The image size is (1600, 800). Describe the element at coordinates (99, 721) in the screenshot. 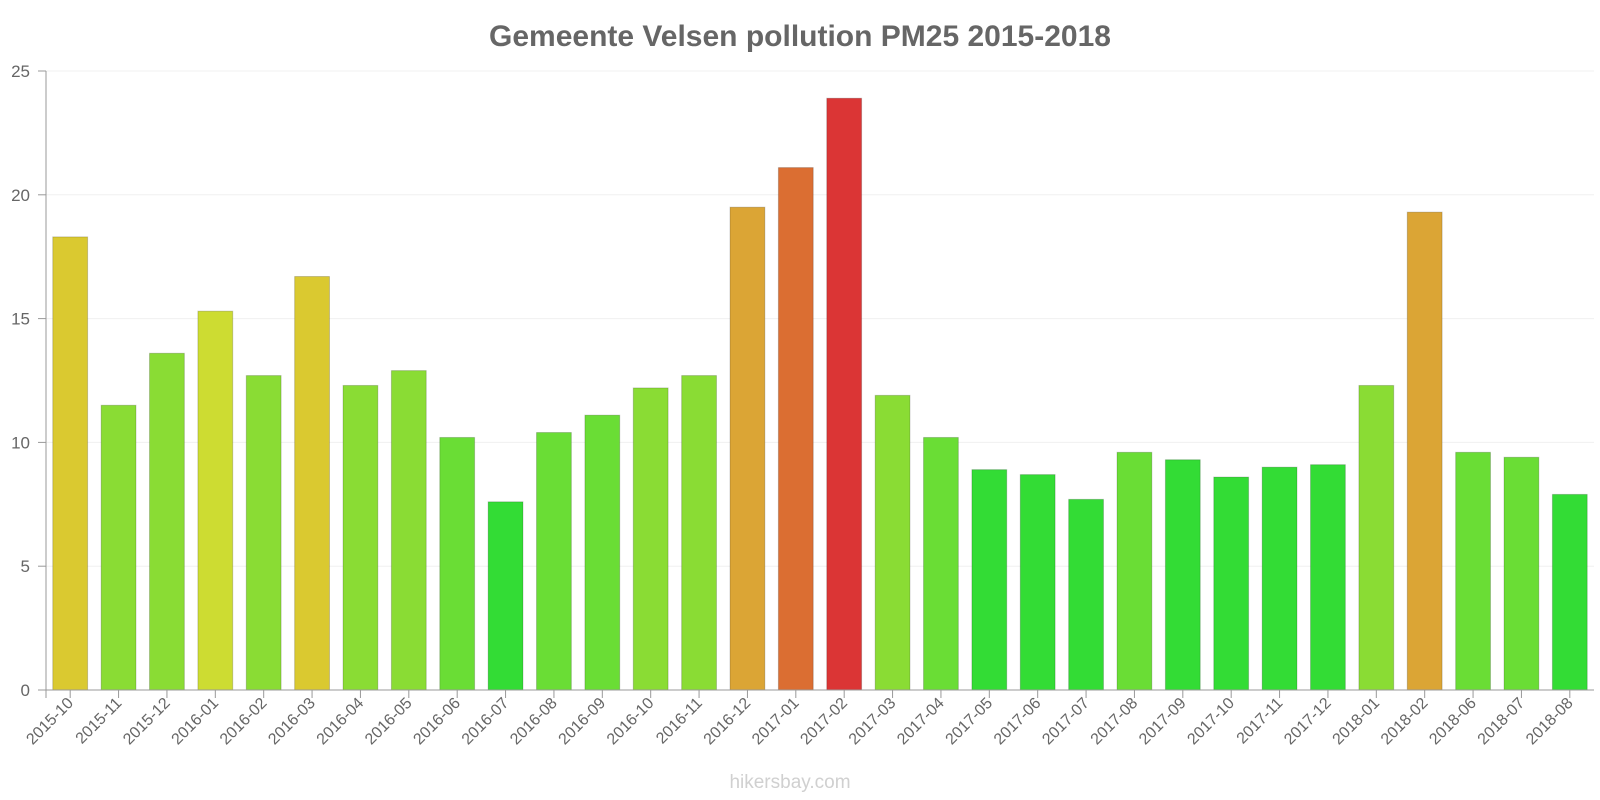

I see `x-tick-label: 2015-11` at that location.